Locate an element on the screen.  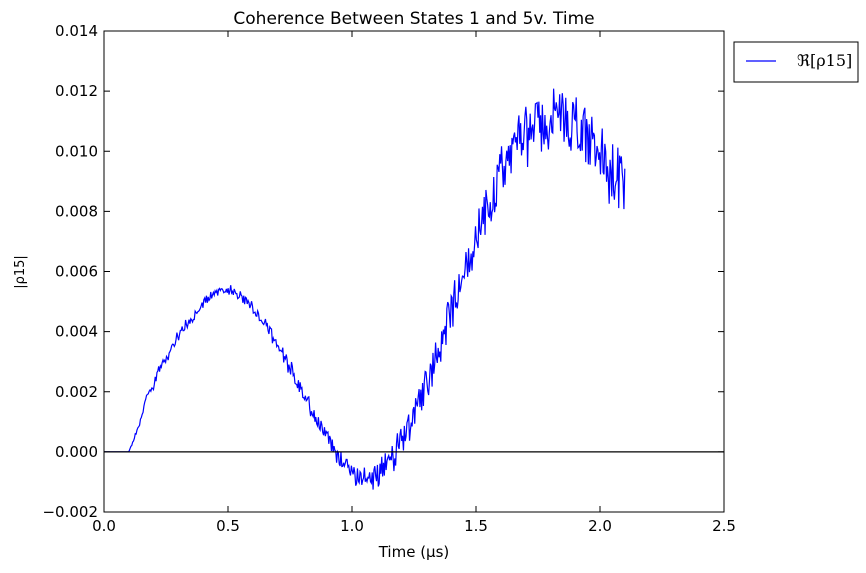
x-tick-label: 1.0 is located at coordinates (352, 526).